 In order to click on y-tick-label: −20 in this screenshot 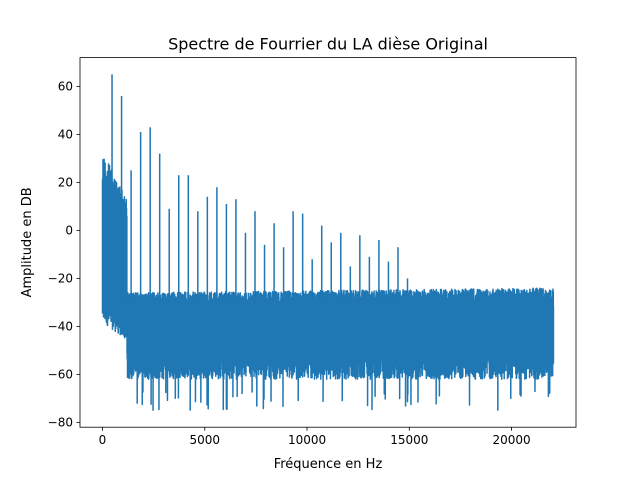, I will do `click(60, 279)`.